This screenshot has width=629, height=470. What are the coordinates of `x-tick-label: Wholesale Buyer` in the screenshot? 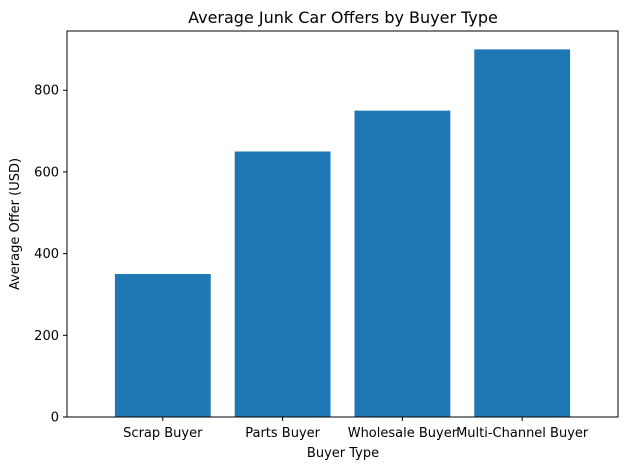 It's located at (403, 433).